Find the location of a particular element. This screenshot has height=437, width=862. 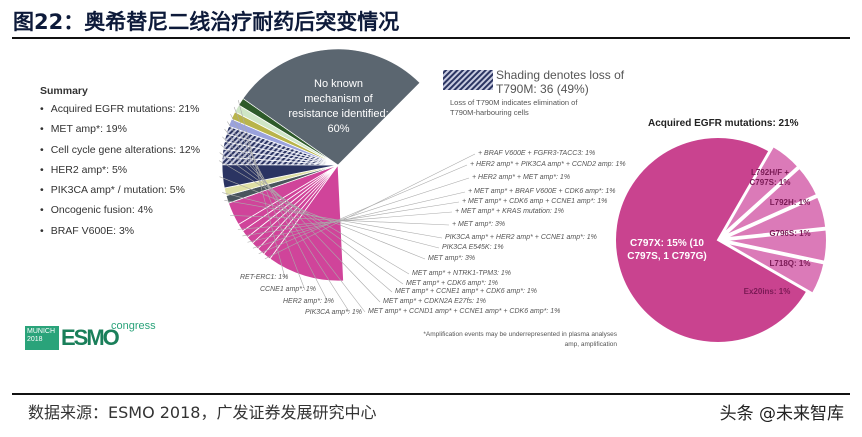

bottom-divider is located at coordinates (431, 394).